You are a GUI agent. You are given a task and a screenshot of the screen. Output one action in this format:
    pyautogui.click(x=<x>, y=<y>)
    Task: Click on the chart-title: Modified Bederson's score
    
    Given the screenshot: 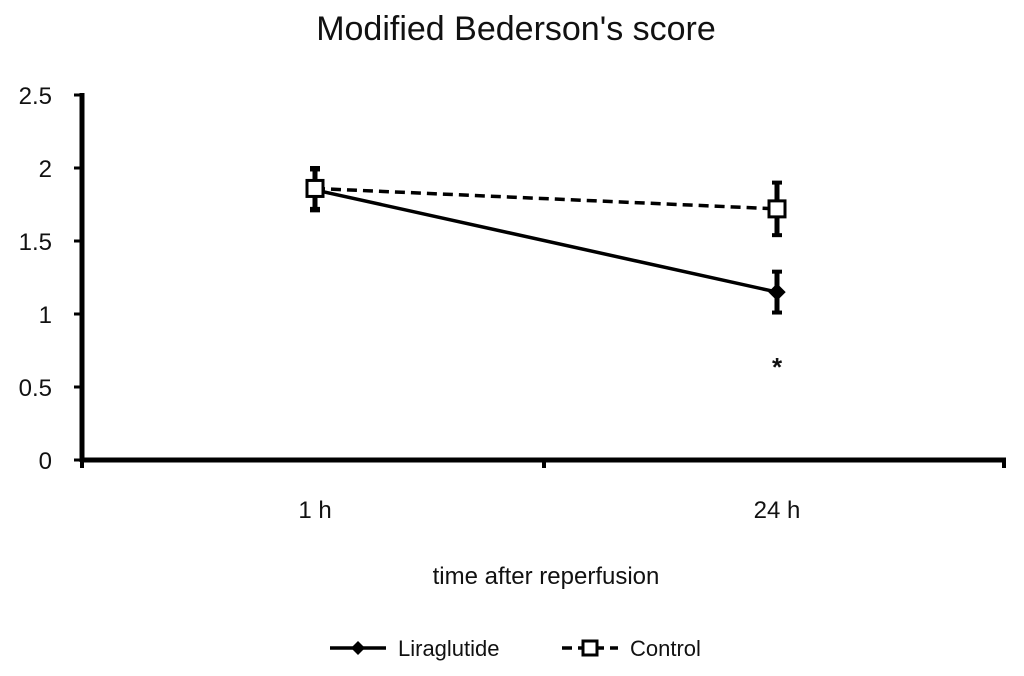 What is the action you would take?
    pyautogui.click(x=516, y=29)
    